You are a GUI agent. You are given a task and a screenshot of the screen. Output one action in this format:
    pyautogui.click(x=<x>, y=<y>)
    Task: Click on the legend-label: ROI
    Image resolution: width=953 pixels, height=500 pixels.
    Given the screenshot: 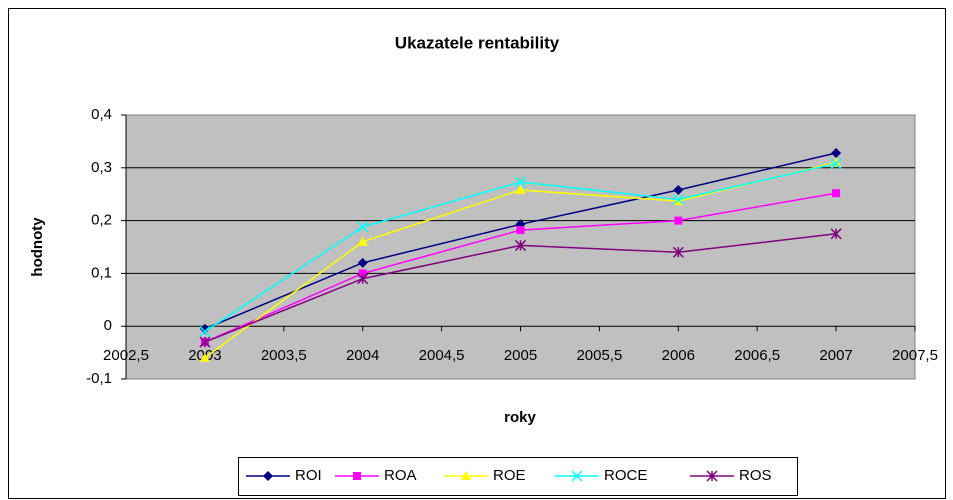 What is the action you would take?
    pyautogui.click(x=308, y=475)
    